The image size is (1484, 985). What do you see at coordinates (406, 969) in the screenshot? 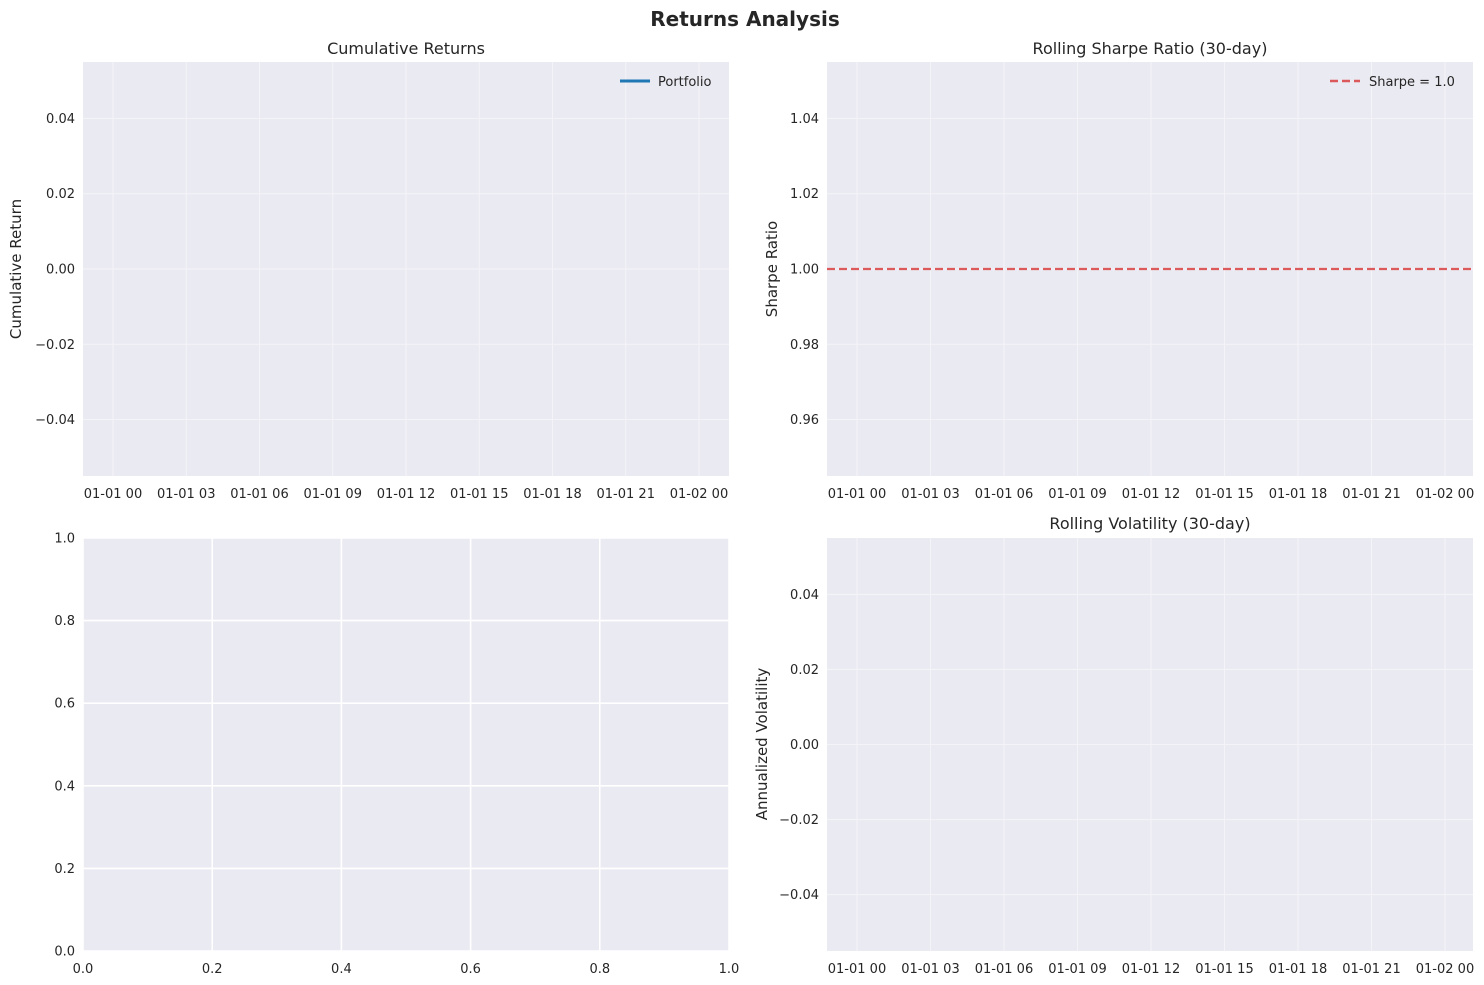
I see `panel-empty-axes-xticks: 0.0 0.2 0.4 0.6 0.8 1.0` at bounding box center [406, 969].